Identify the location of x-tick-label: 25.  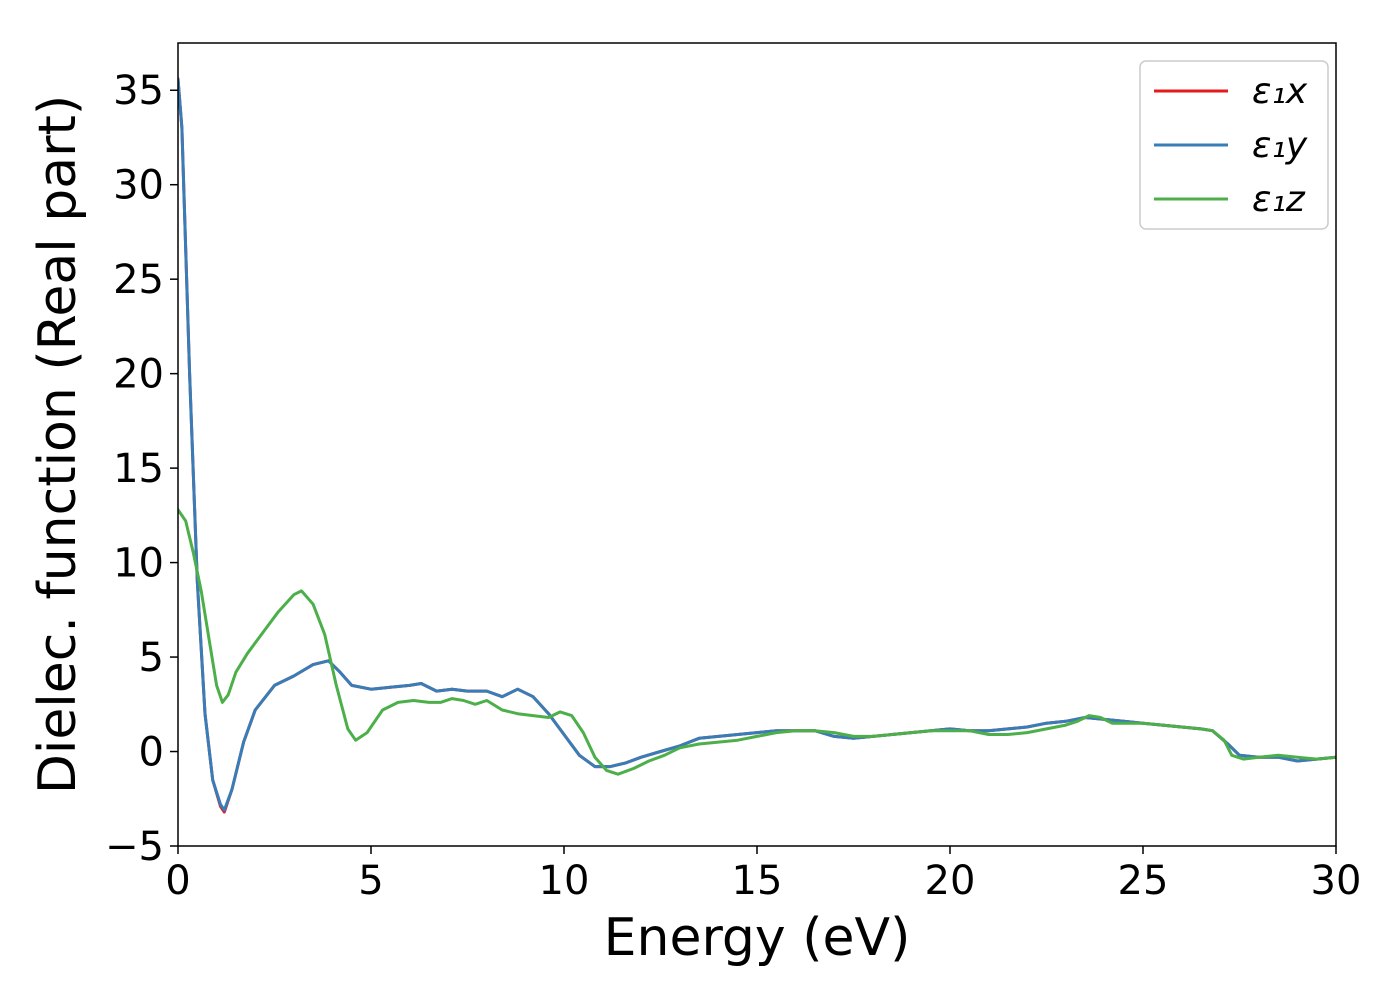
(1143, 881).